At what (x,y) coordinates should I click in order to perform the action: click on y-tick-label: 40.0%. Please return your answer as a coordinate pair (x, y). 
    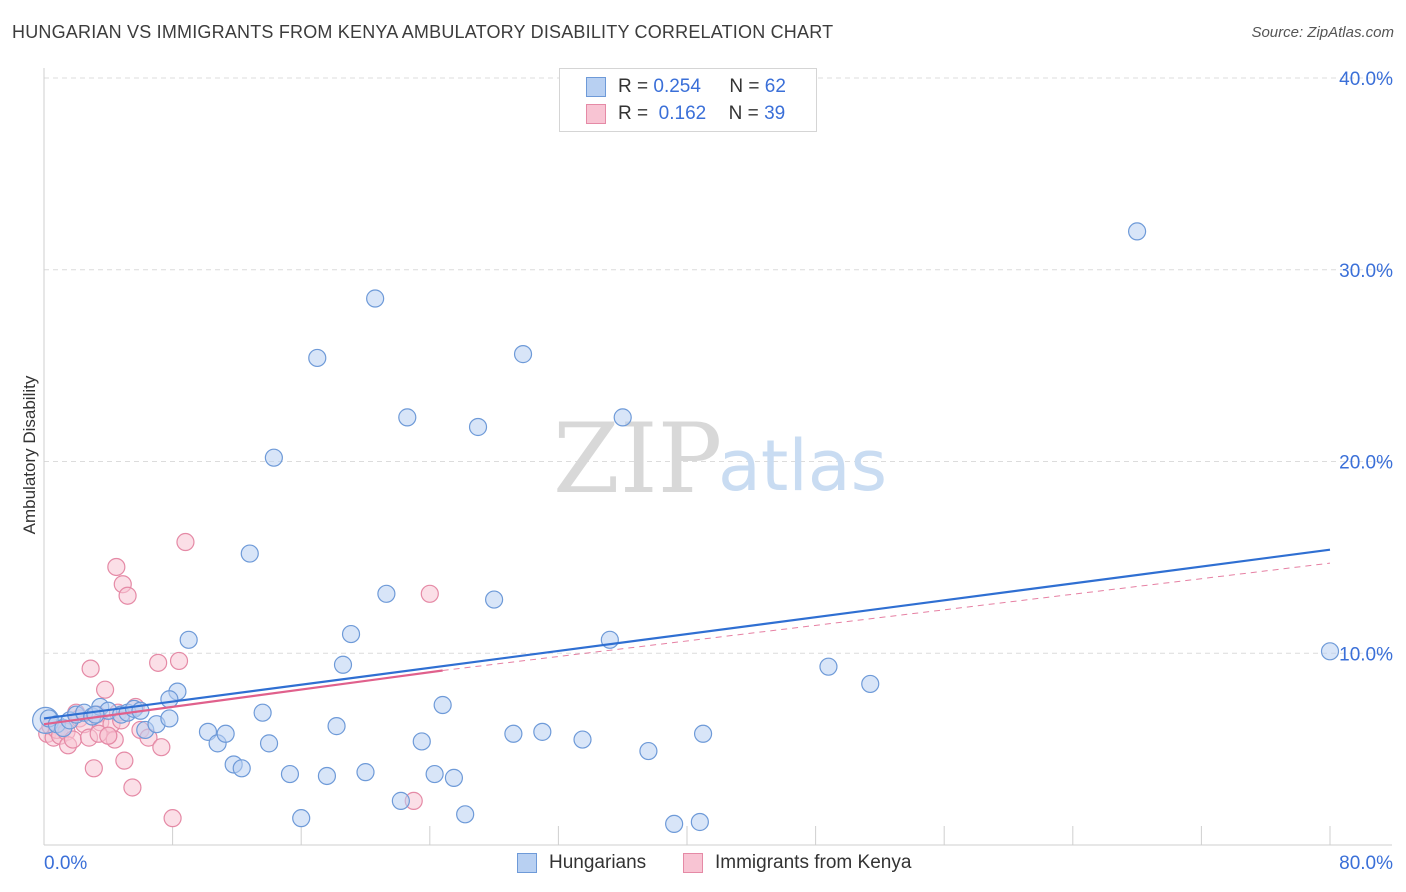
    Looking at the image, I should click on (1366, 79).